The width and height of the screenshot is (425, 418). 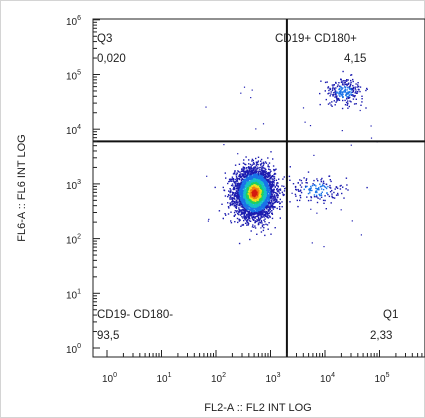 What do you see at coordinates (108, 336) in the screenshot?
I see `quadrant-q4-value: 93,5` at bounding box center [108, 336].